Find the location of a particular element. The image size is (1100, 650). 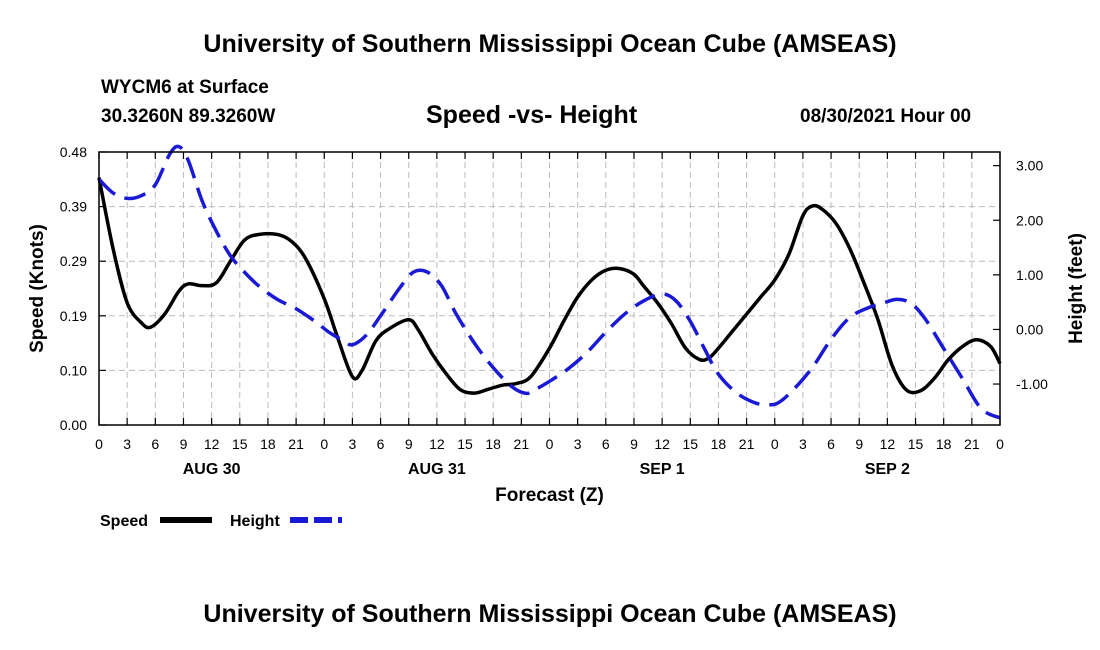

legend-height-label: Height is located at coordinates (255, 521).